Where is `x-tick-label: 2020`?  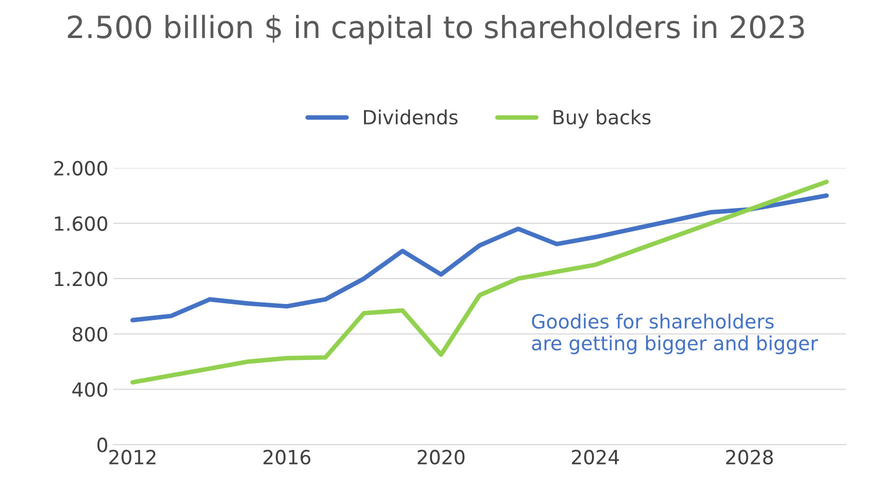 x-tick-label: 2020 is located at coordinates (441, 457).